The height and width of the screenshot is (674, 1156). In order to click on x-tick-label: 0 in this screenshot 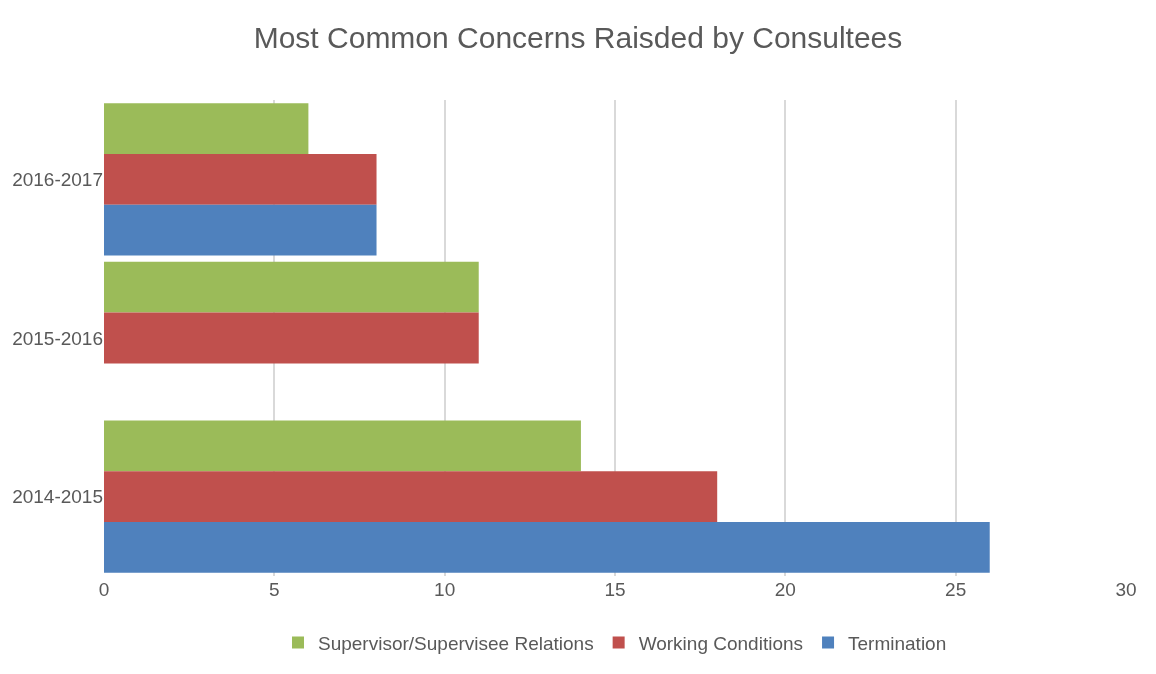, I will do `click(104, 589)`.